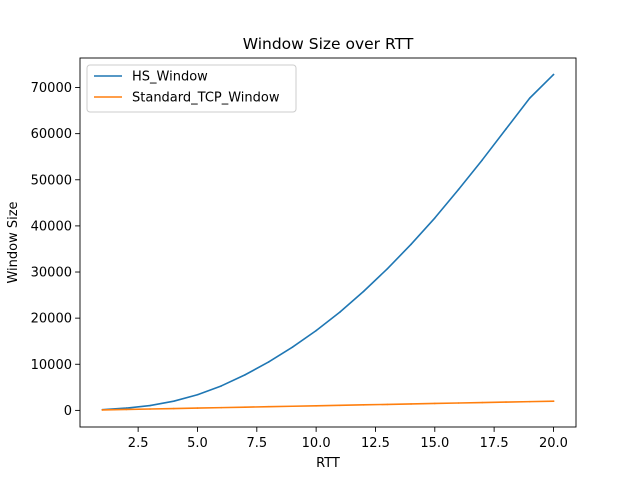  What do you see at coordinates (51, 319) in the screenshot?
I see `y-tick-label: 20000` at bounding box center [51, 319].